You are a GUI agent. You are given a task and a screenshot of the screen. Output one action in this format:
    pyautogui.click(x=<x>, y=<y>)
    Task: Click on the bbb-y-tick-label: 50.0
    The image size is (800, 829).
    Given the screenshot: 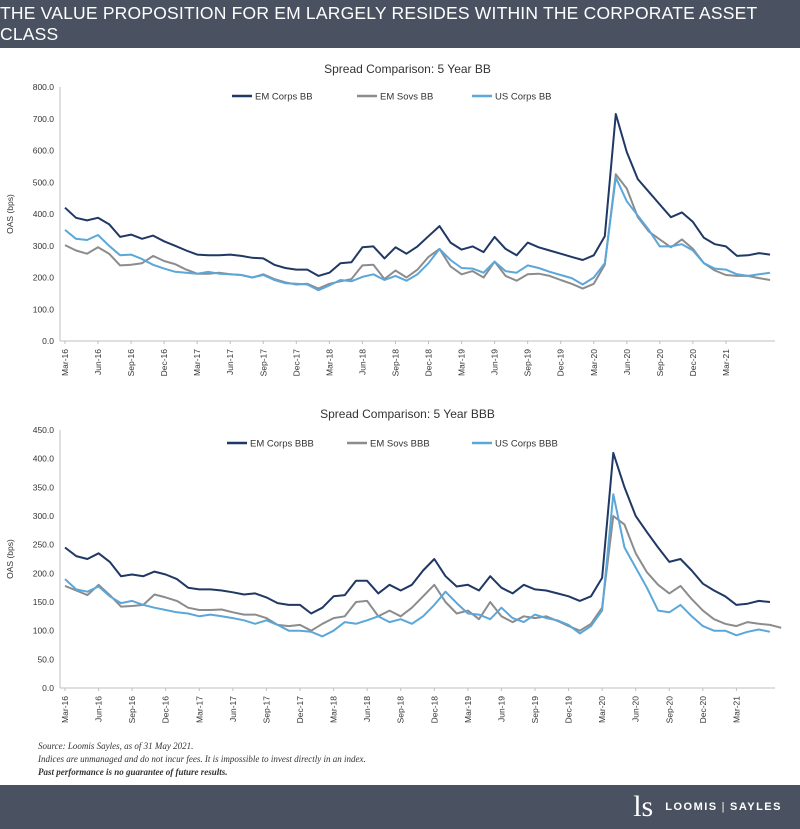 What is the action you would take?
    pyautogui.click(x=45, y=659)
    